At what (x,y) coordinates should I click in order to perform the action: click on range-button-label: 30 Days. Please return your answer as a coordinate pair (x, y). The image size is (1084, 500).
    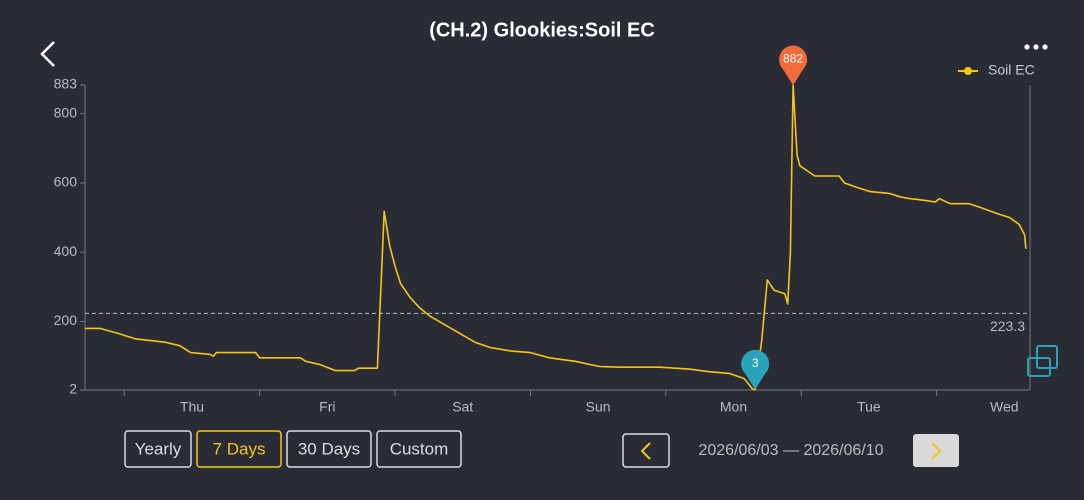
    Looking at the image, I should click on (329, 448).